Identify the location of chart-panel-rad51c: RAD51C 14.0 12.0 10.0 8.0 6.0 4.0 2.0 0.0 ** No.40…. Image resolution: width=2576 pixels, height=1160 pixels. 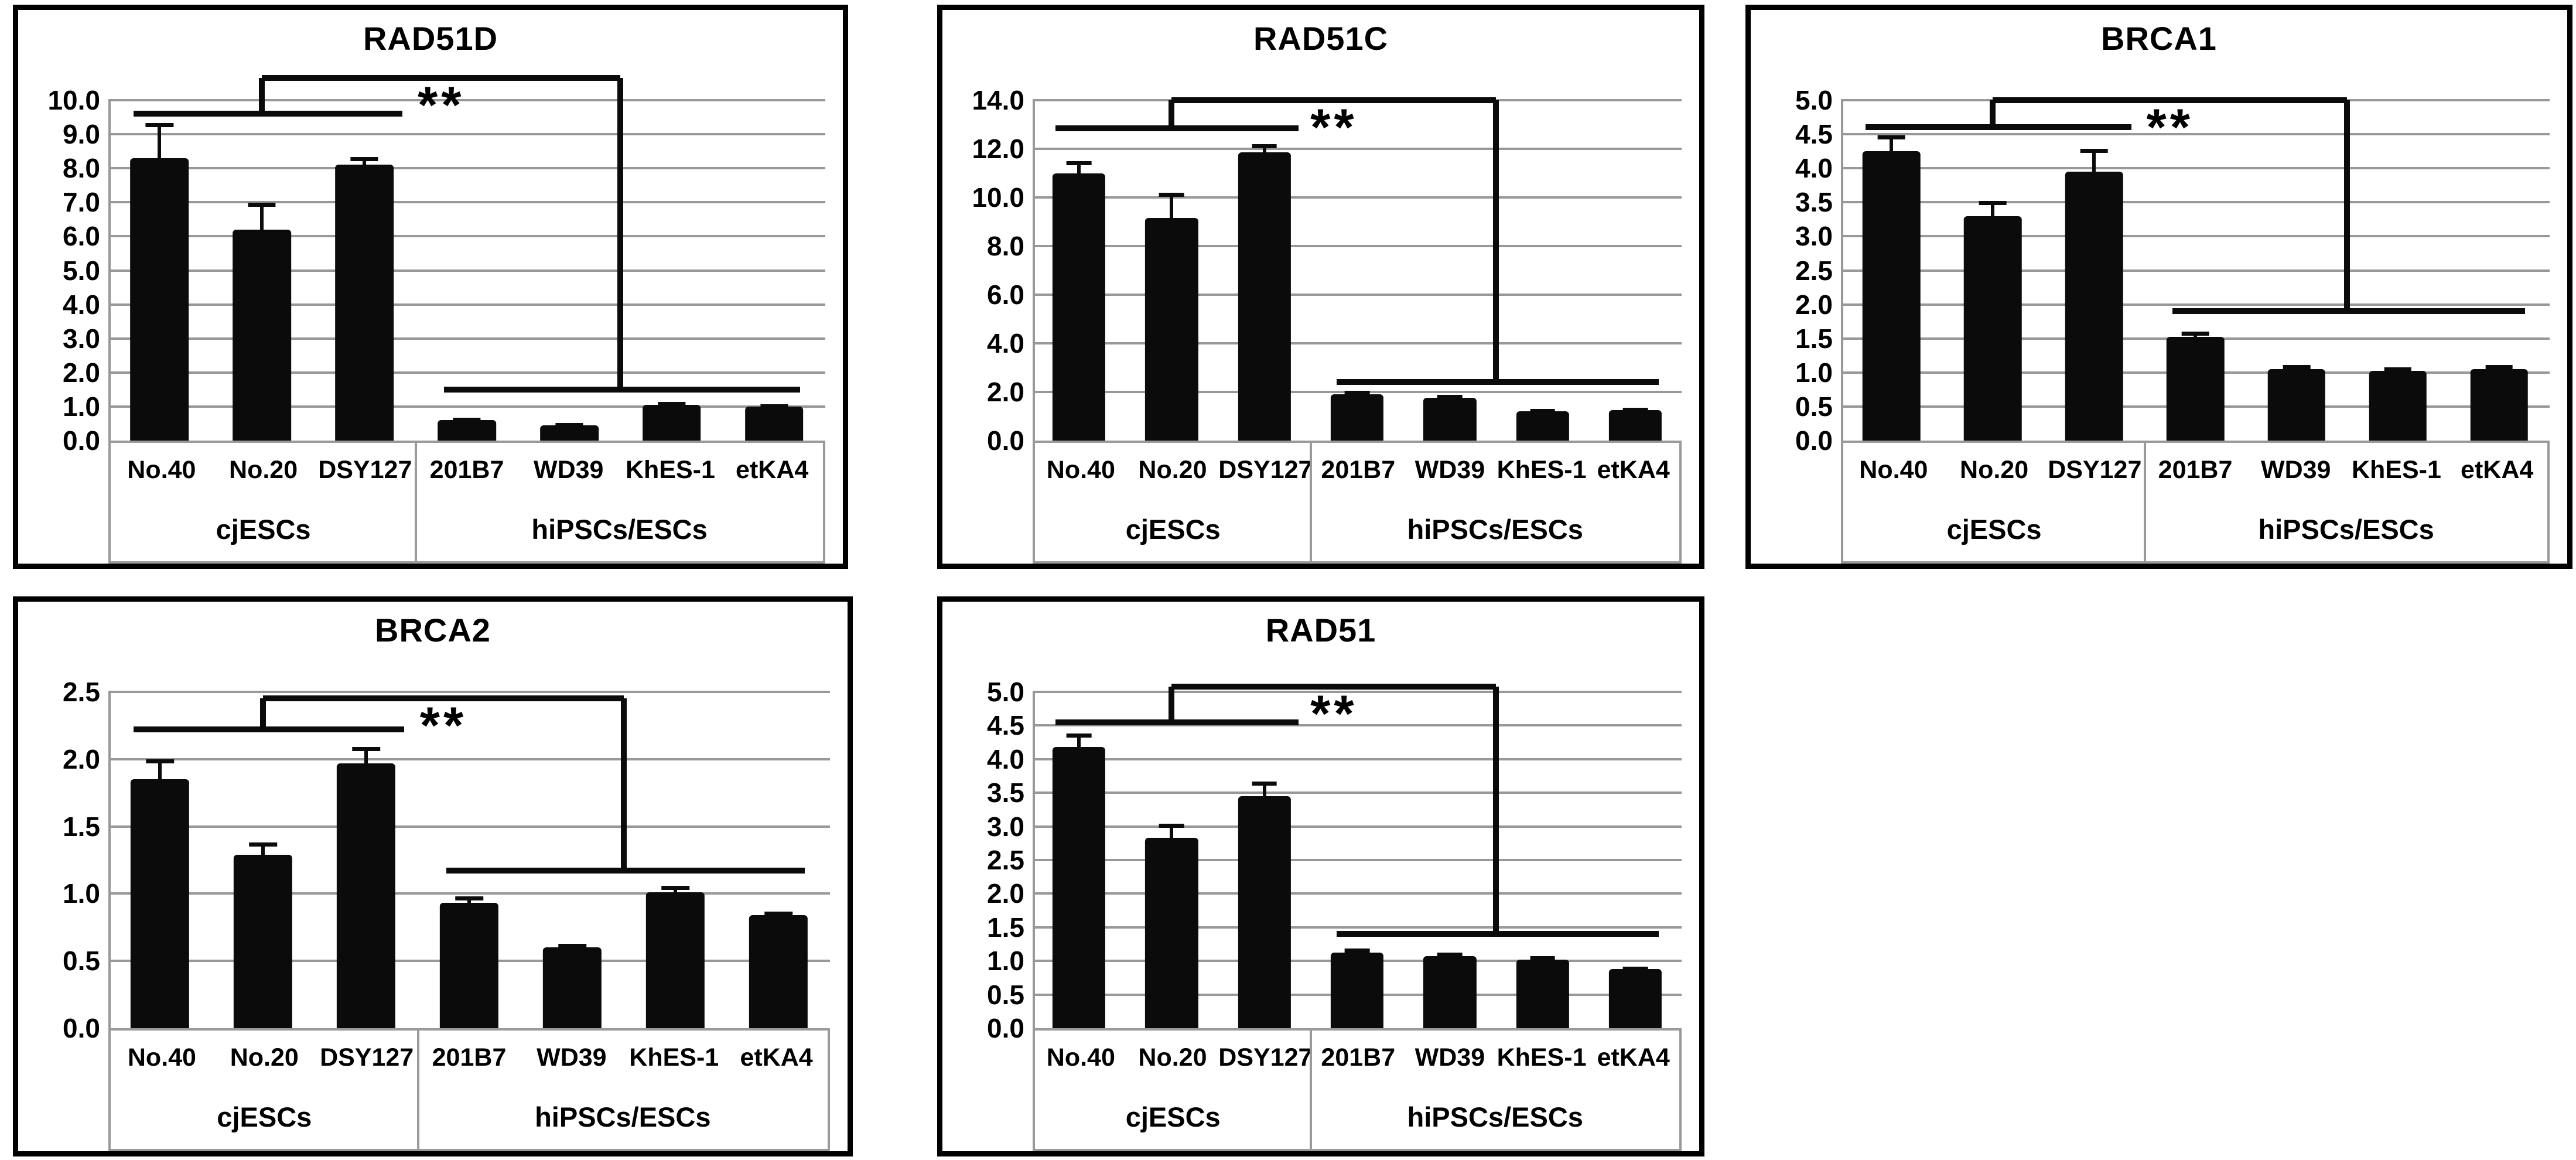
(1321, 287).